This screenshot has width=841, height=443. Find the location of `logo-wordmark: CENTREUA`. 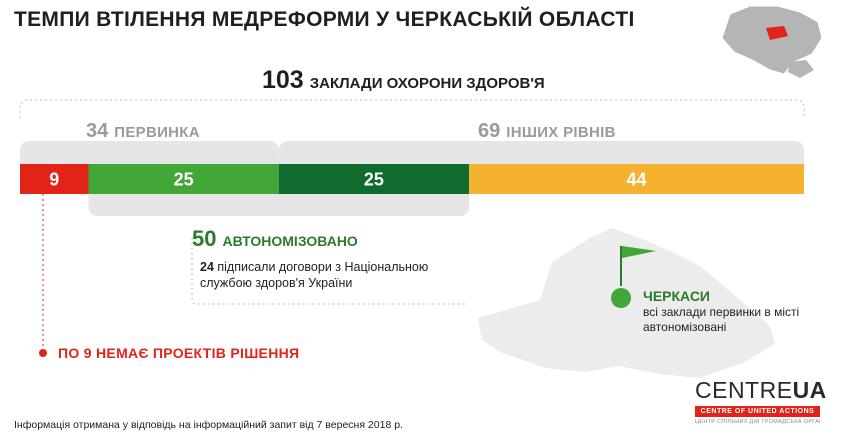

logo-wordmark: CENTREUA is located at coordinates (760, 390).